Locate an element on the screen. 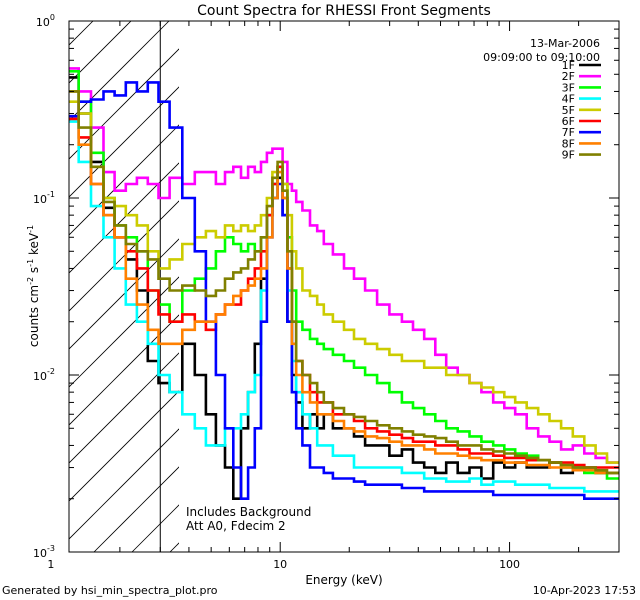  footer-timestamp: 10-Apr-2023 17:53 is located at coordinates (584, 590).